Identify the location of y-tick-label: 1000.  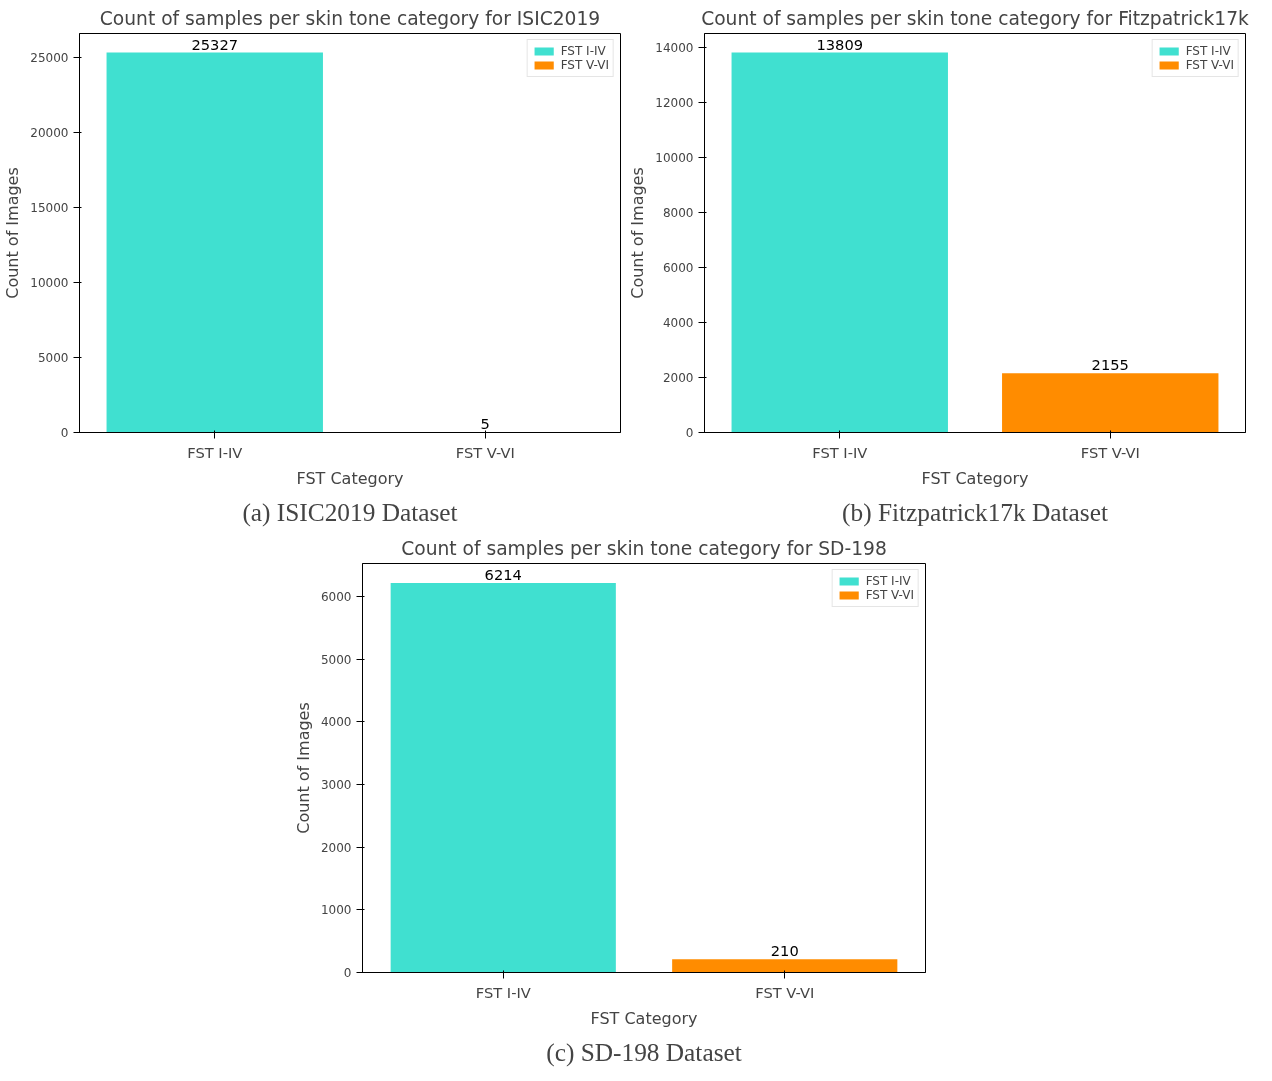
(336, 910).